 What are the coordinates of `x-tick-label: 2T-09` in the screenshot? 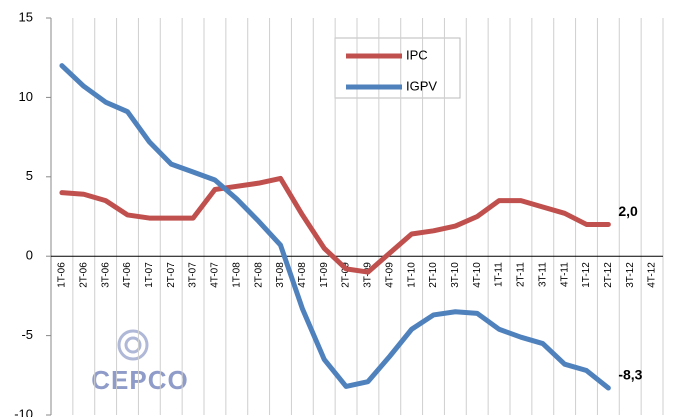 It's located at (346, 275).